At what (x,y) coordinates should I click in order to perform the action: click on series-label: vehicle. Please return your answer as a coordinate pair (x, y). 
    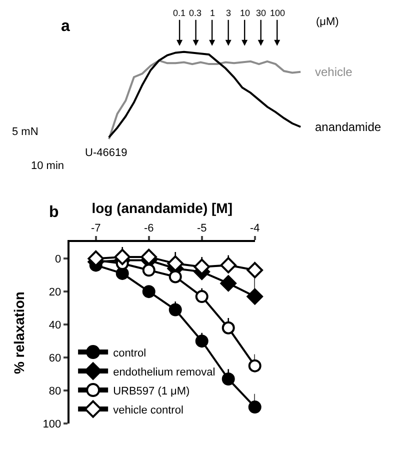
    Looking at the image, I should click on (334, 72).